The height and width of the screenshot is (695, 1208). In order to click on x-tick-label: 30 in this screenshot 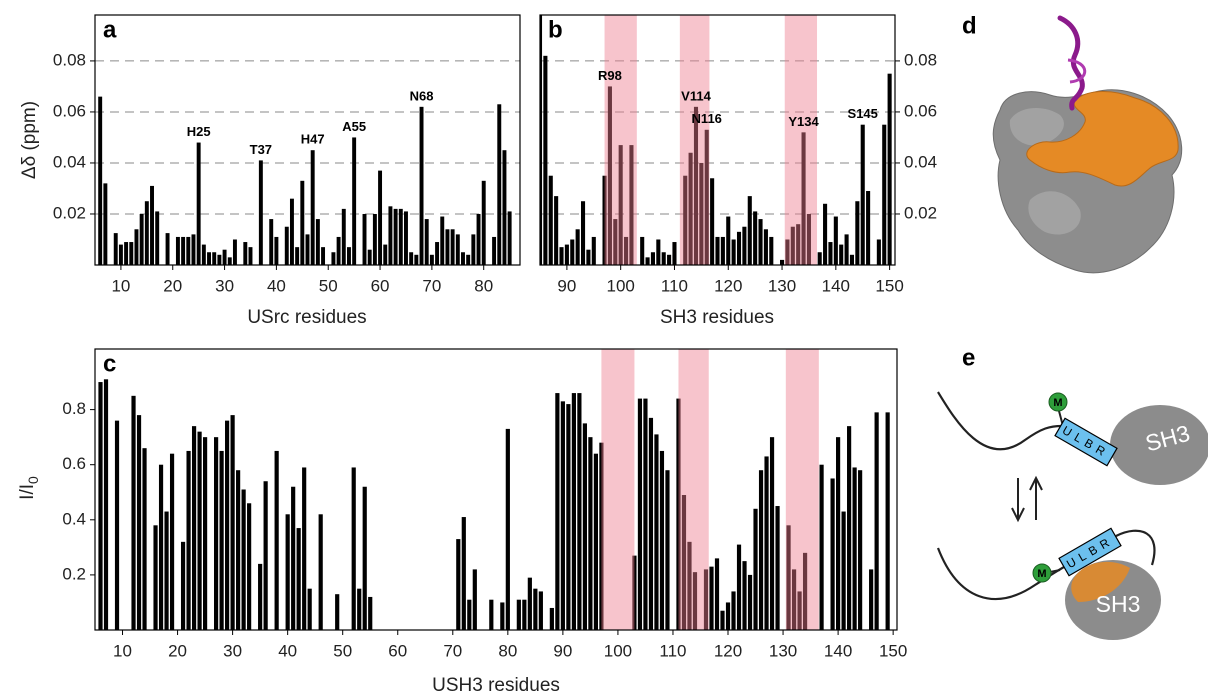, I will do `click(224, 285)`.